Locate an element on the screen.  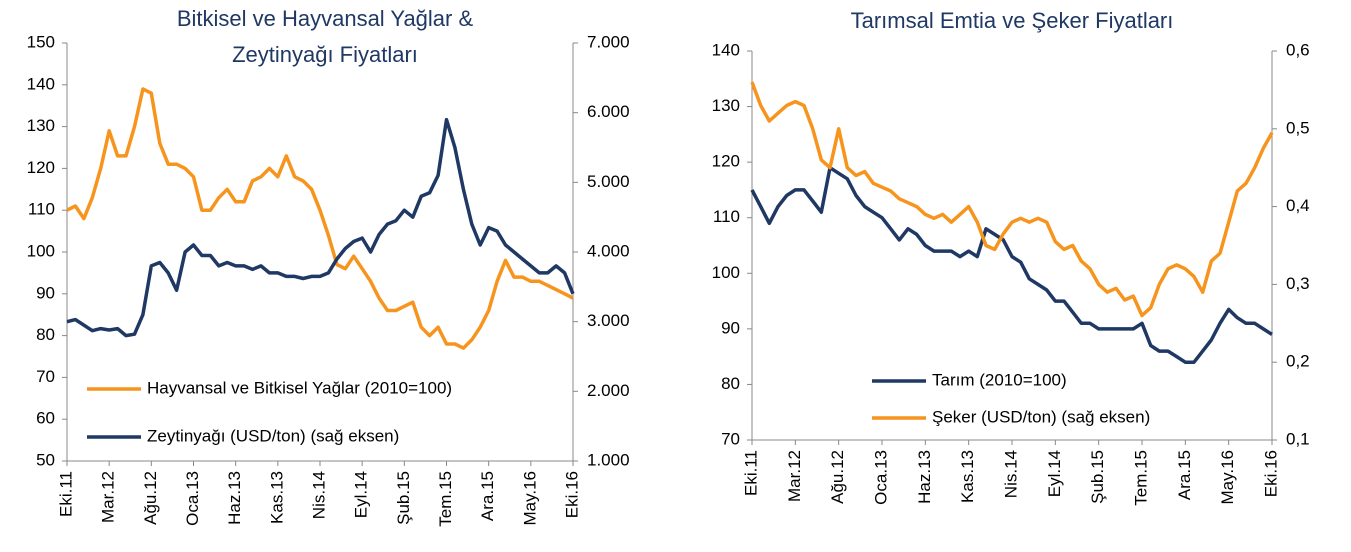
legend-label: Tarım (2010=100) is located at coordinates (999, 379).